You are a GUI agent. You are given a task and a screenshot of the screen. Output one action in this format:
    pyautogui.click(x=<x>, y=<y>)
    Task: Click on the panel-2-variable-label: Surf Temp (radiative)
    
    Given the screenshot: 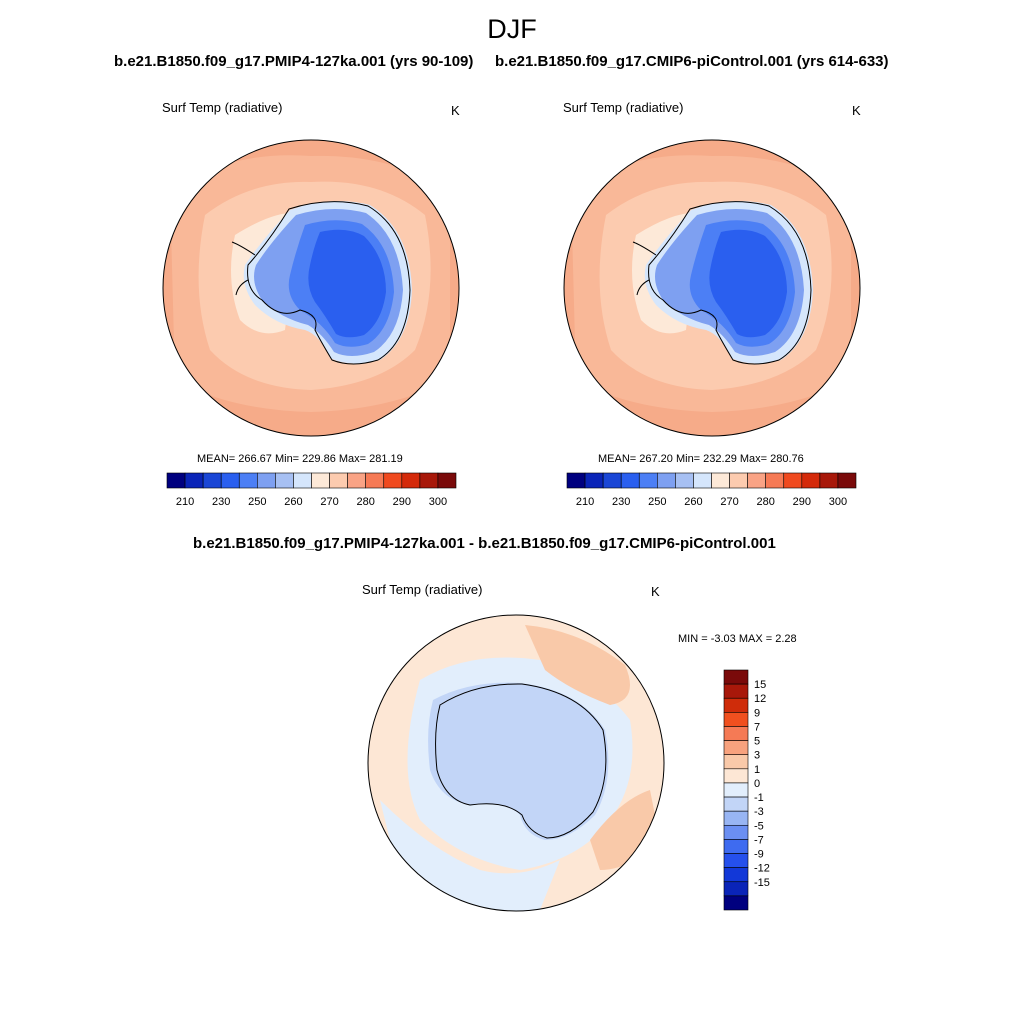 What is the action you would take?
    pyautogui.click(x=623, y=107)
    